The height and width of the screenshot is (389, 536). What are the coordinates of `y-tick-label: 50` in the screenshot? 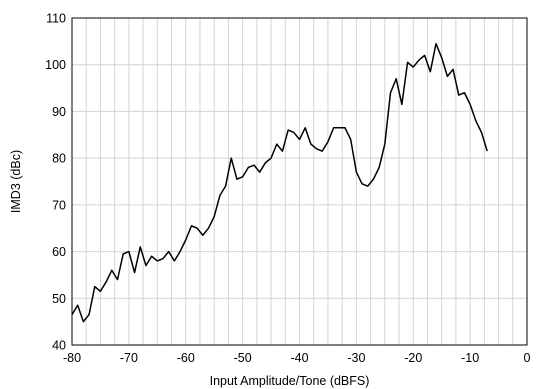 It's located at (59, 299).